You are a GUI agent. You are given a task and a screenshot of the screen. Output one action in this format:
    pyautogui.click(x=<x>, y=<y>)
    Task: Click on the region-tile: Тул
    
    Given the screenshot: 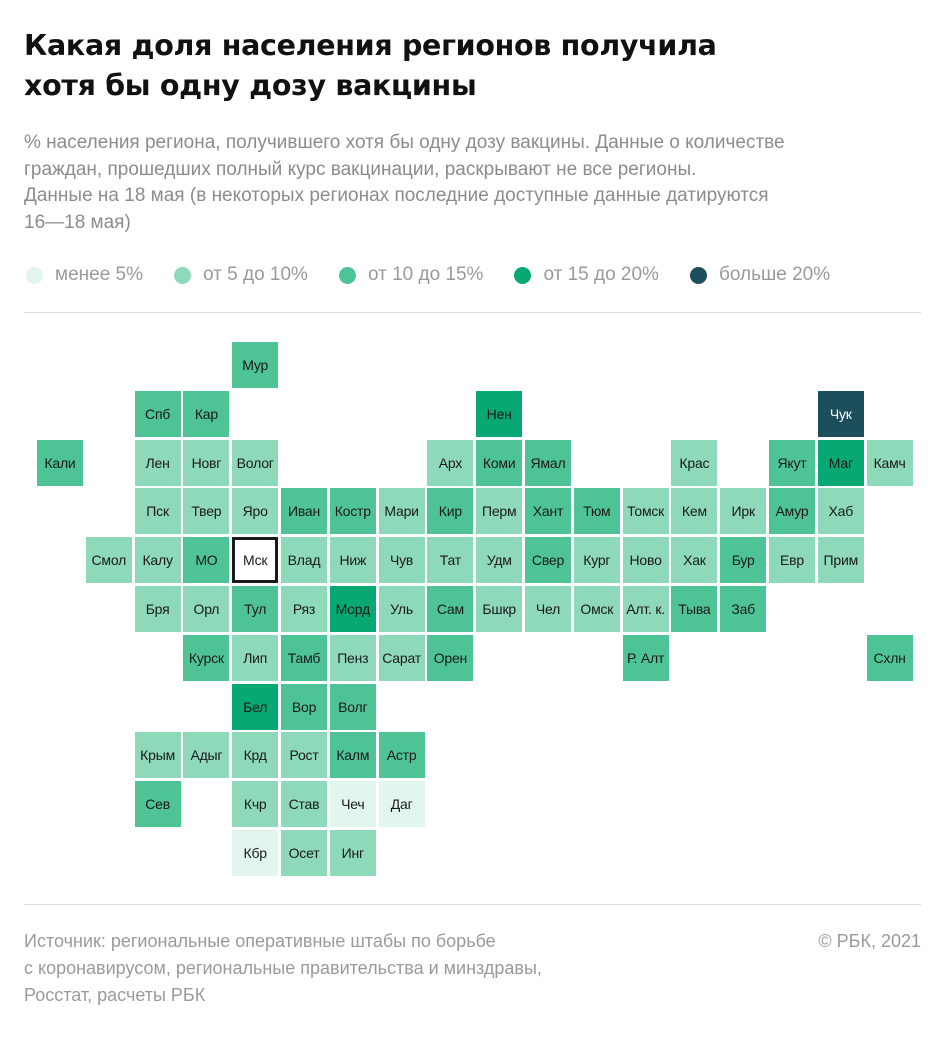 What is the action you would take?
    pyautogui.click(x=255, y=609)
    